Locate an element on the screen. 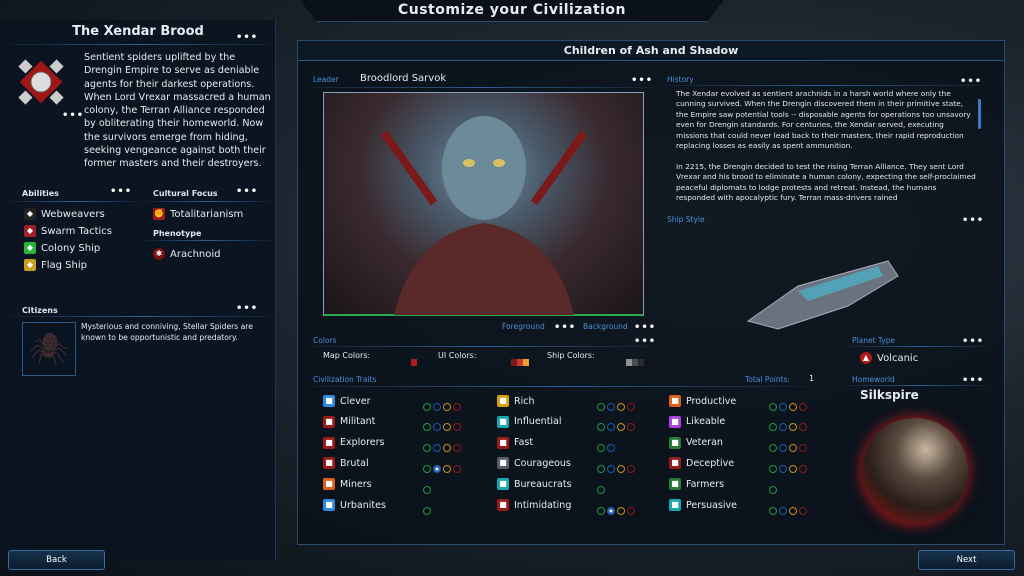 The width and height of the screenshot is (1024, 576). colors-more-button: ••• is located at coordinates (645, 341).